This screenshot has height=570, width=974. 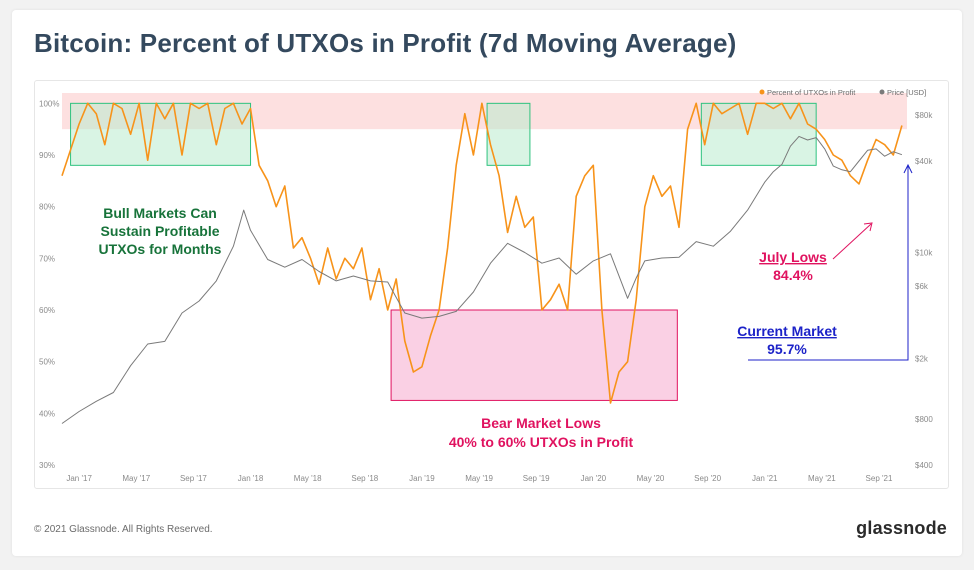 I want to click on brand-logo: glassnode, so click(x=901, y=528).